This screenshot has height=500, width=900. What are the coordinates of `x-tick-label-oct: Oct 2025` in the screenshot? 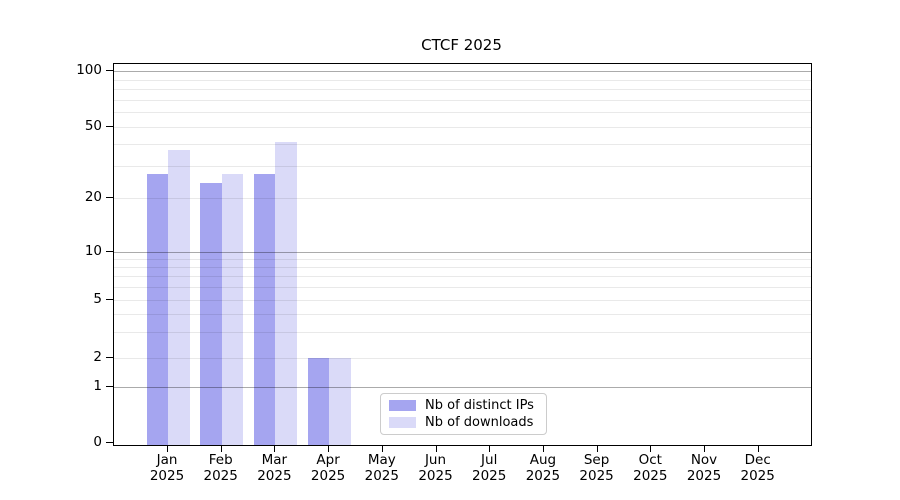 It's located at (650, 468).